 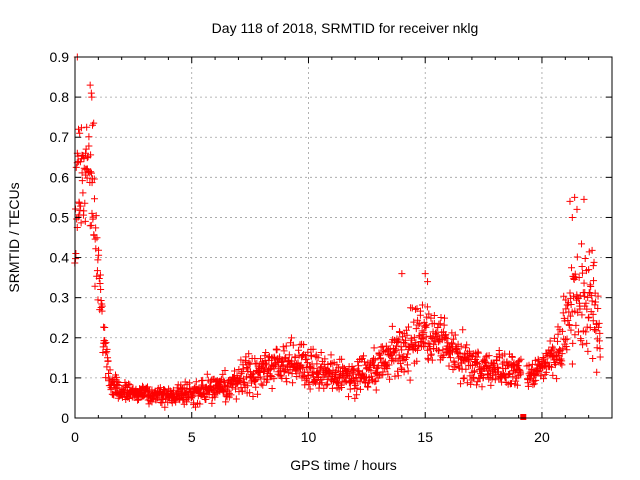 I want to click on y-tick-label: 0, so click(x=65, y=418).